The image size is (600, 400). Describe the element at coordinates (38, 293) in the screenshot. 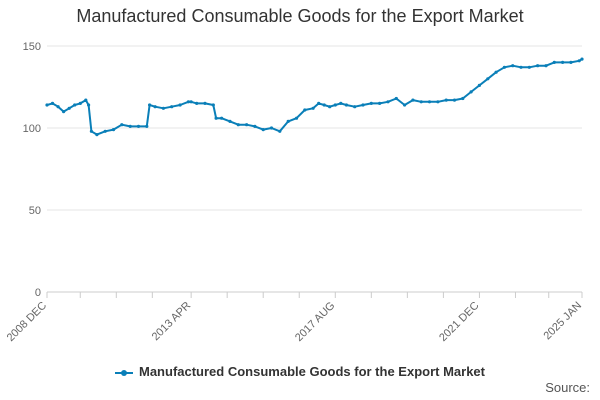

I see `y-tick-label: 0` at that location.